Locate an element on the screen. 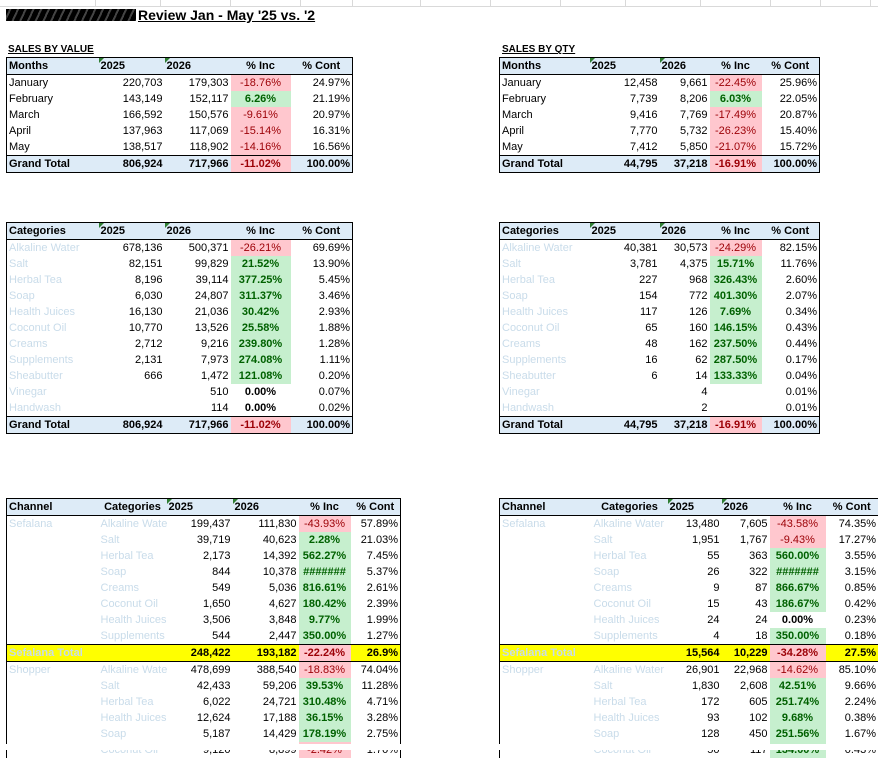  pct-cont: 2.93% is located at coordinates (322, 312).